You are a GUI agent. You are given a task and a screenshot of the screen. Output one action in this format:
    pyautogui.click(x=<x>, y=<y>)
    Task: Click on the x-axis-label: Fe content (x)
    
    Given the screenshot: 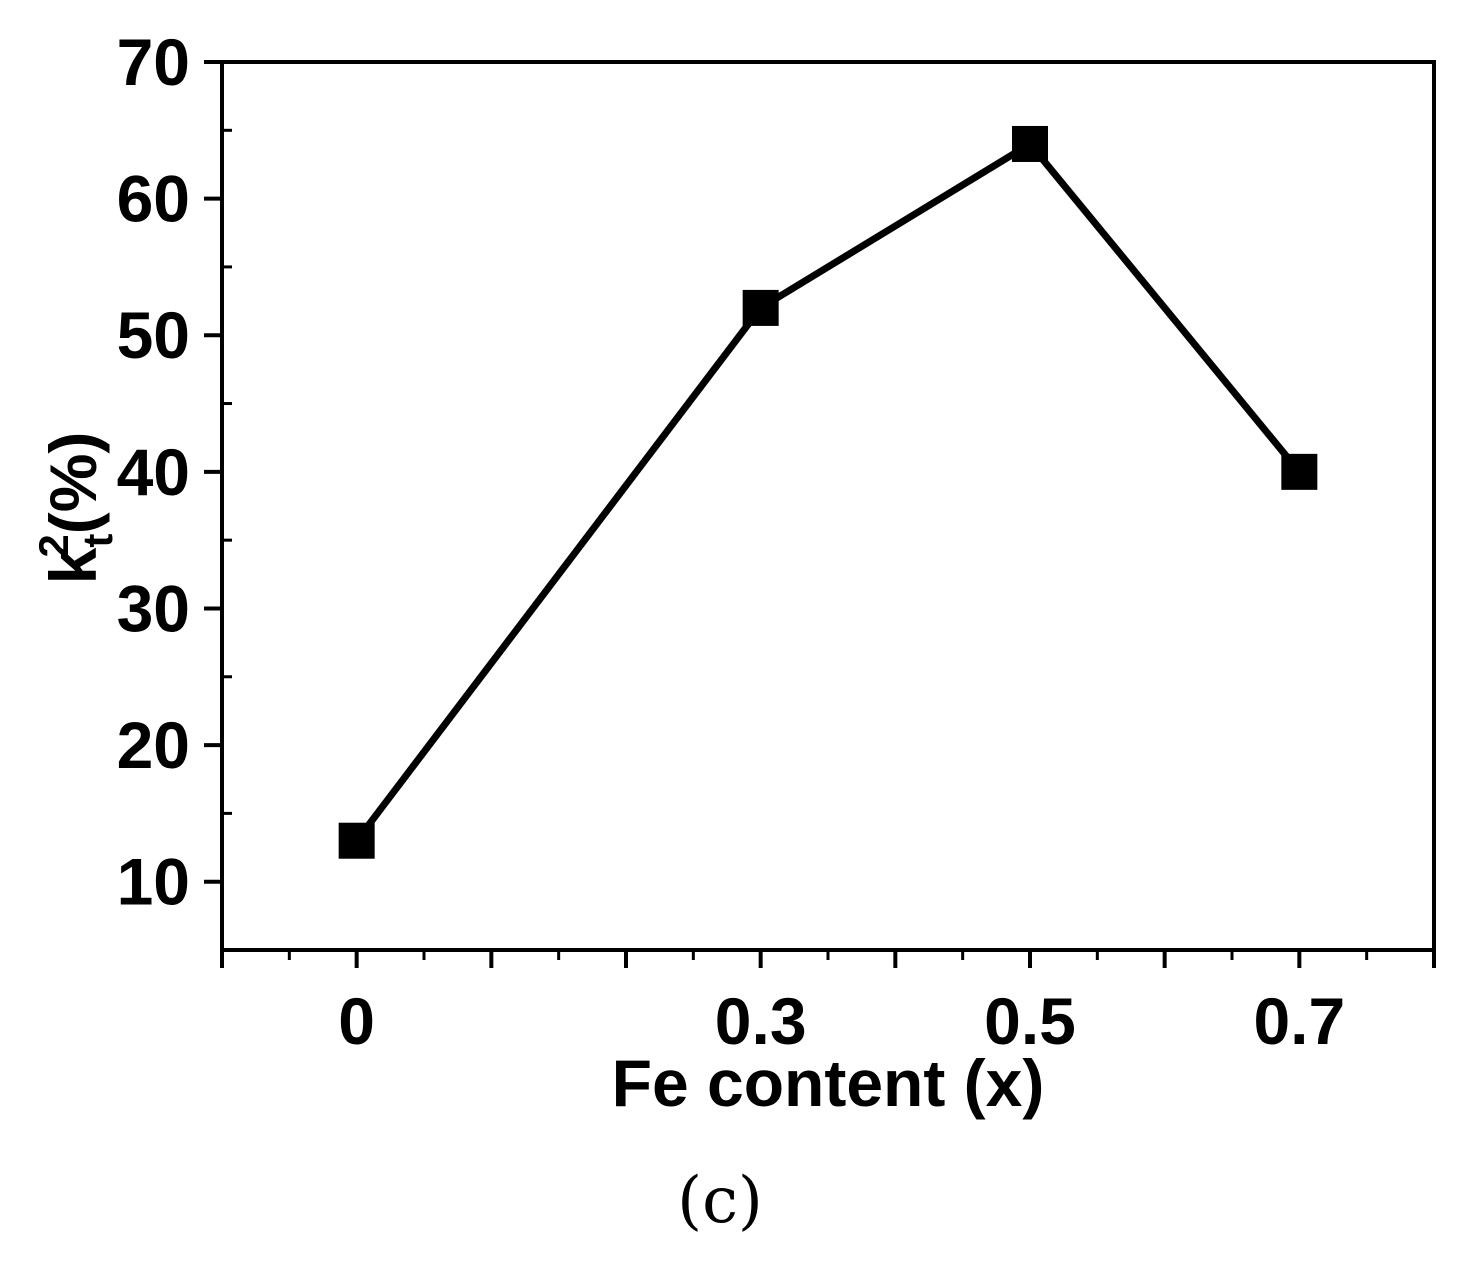 What is the action you would take?
    pyautogui.click(x=828, y=1083)
    